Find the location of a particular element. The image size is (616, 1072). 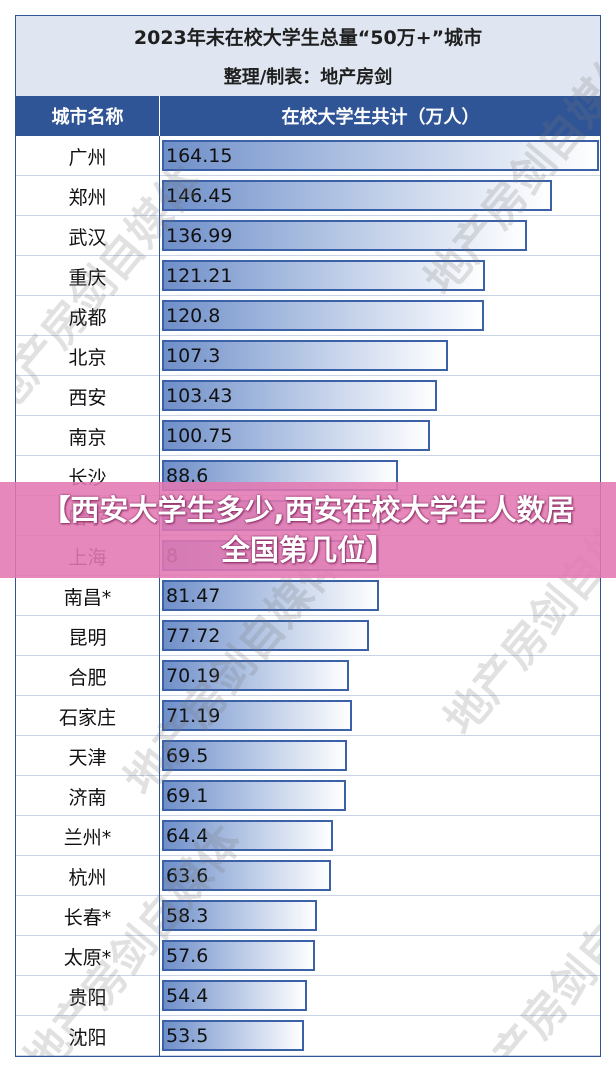

bar-cell: 69.1 is located at coordinates (379, 796).